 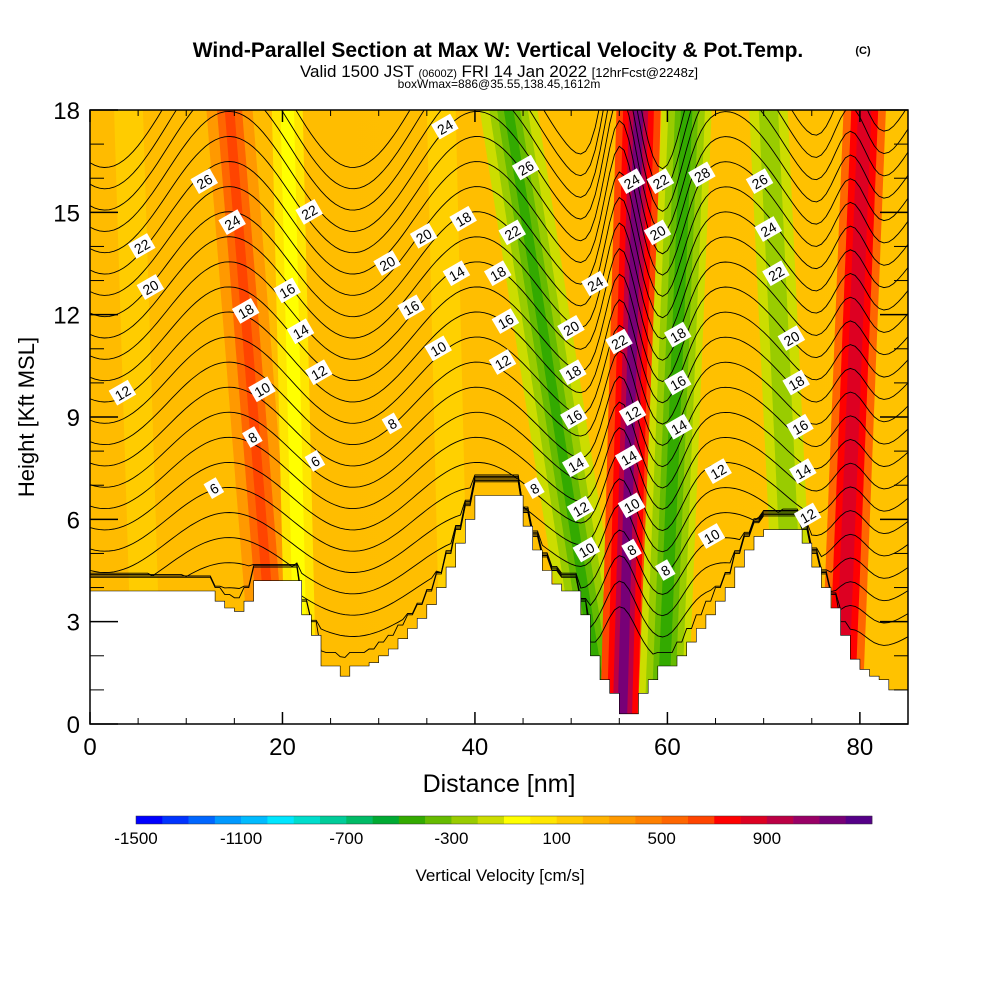 What do you see at coordinates (263, 390) in the screenshot?
I see `isentrope-label-text: 10` at bounding box center [263, 390].